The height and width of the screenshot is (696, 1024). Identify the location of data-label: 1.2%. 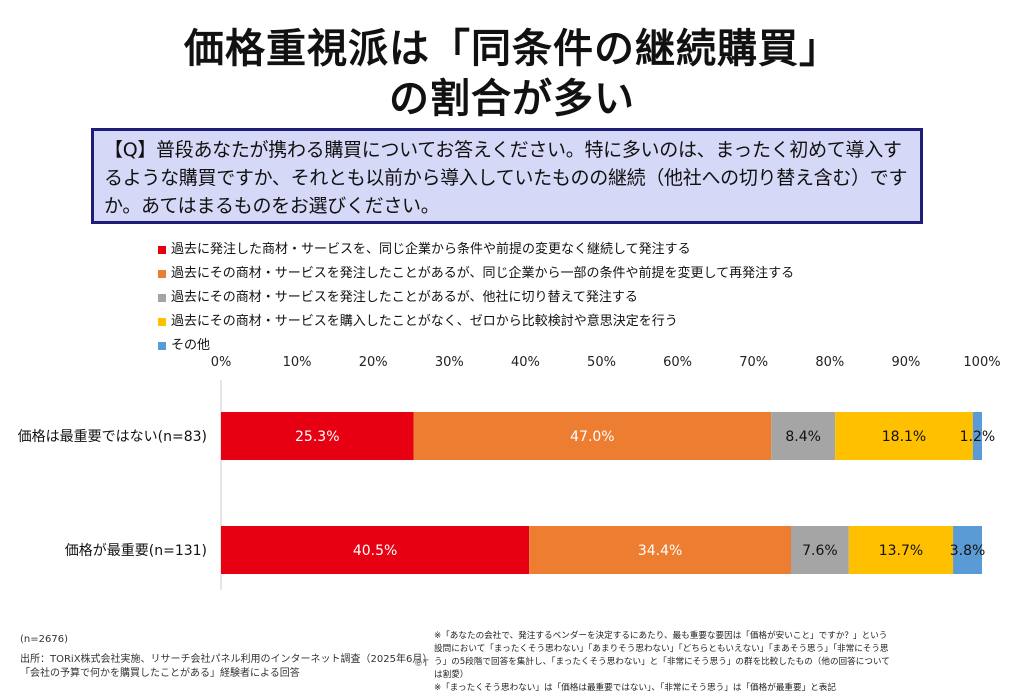
(978, 437).